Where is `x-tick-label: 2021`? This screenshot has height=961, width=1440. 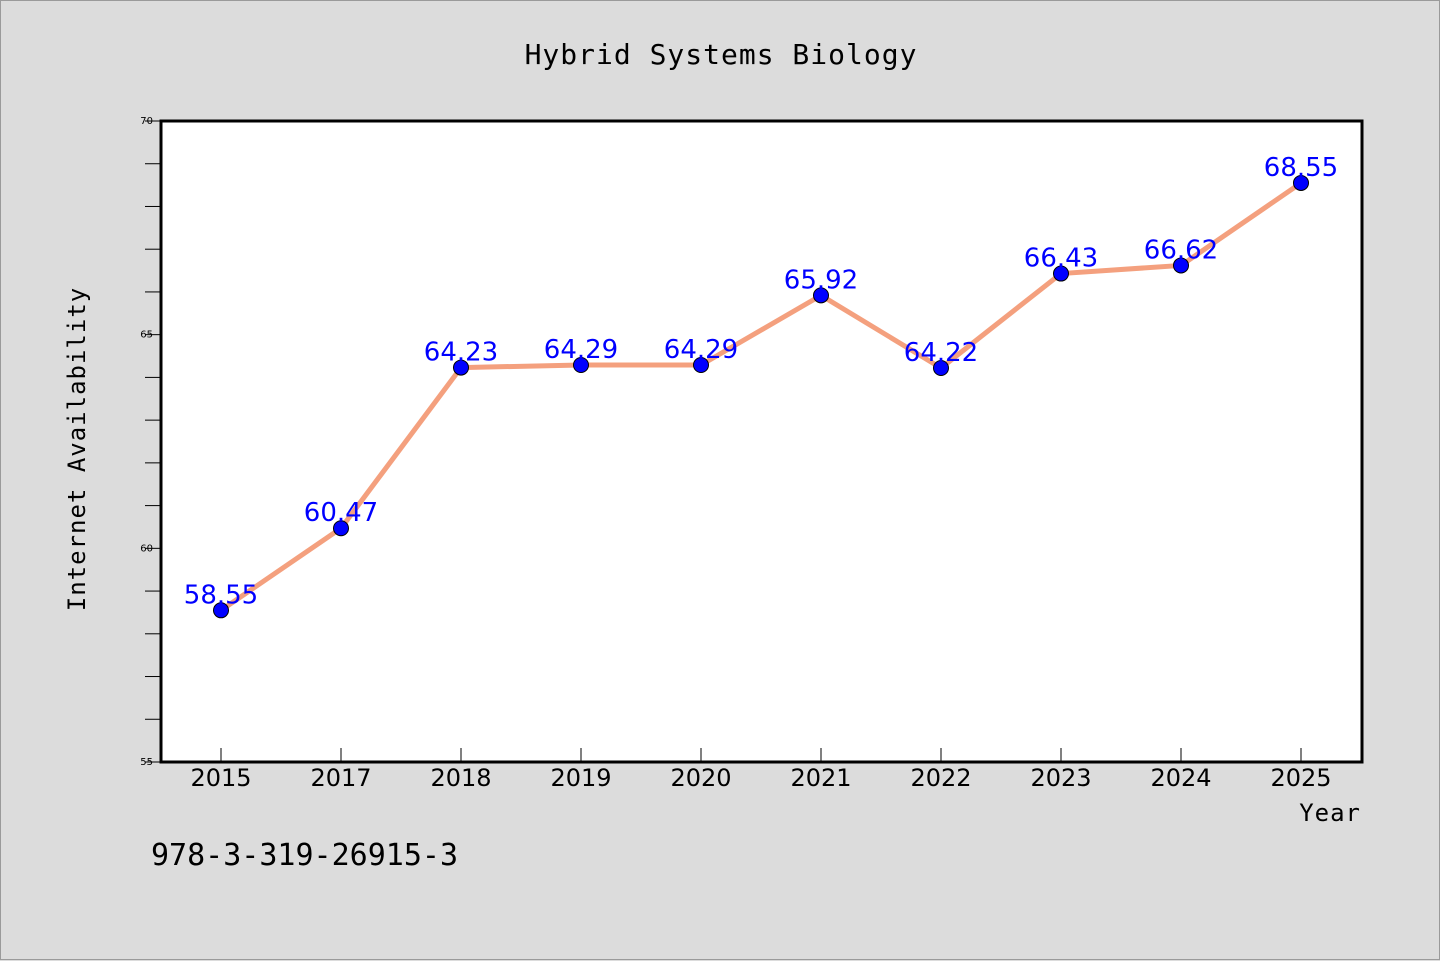
x-tick-label: 2021 is located at coordinates (820, 778).